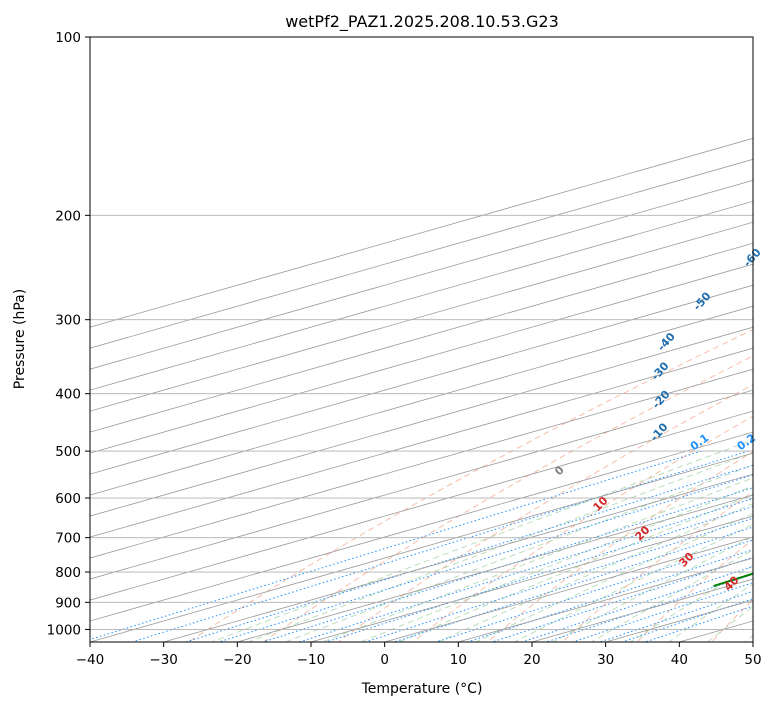  I want to click on y-axis: 100 200 300 400 500 600 700 800 900 1000, so click(68, 334).